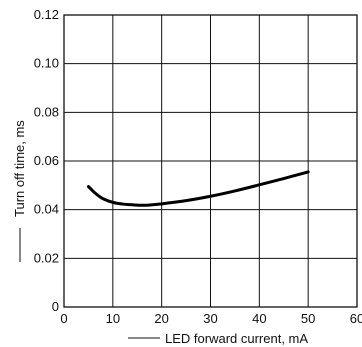  I want to click on x-tick-label: 40, so click(259, 318).